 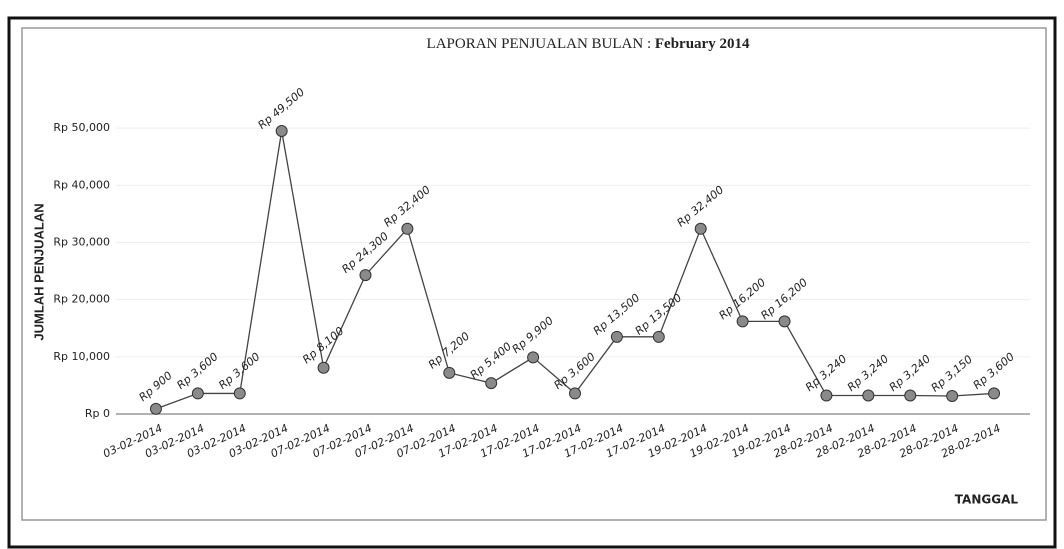 I want to click on chart-title: LAPORAN PENJUALAN BULAN : February 2014, so click(x=588, y=44).